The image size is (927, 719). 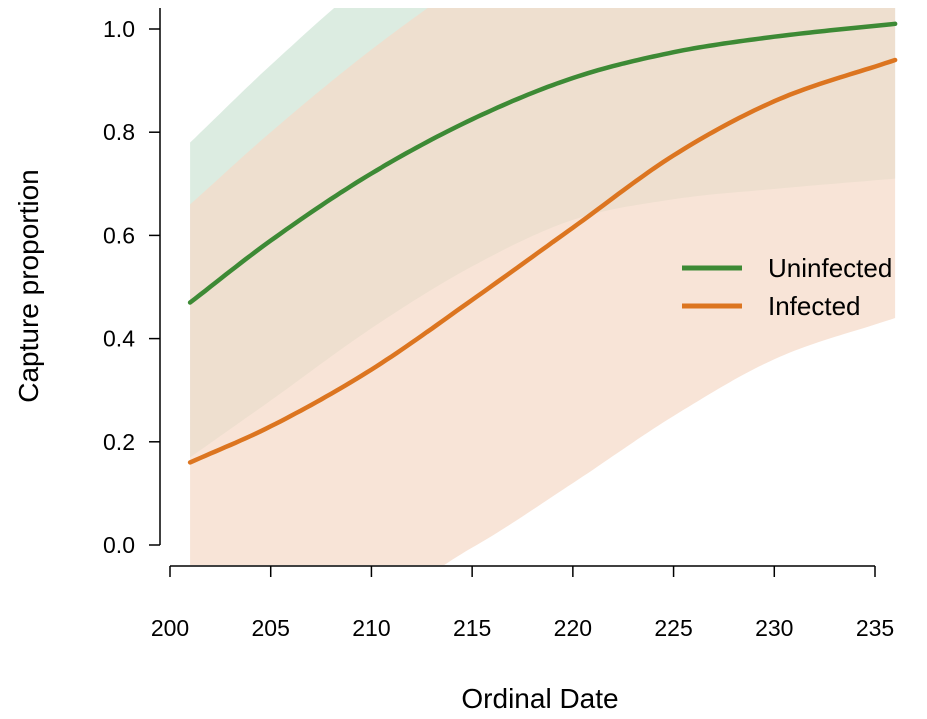 What do you see at coordinates (787, 287) in the screenshot?
I see `legend: Uninfected Infected` at bounding box center [787, 287].